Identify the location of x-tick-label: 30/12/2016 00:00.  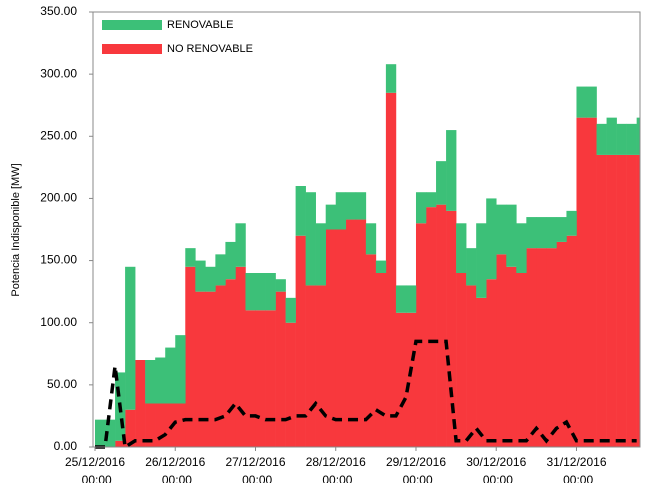
(496, 469).